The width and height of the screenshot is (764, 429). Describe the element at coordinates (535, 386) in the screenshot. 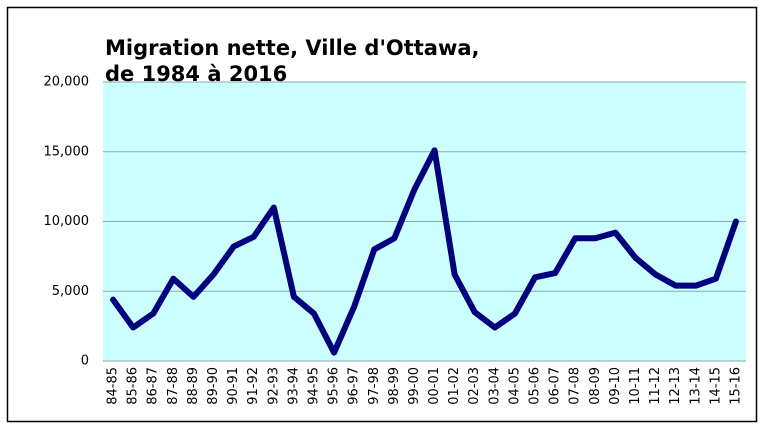

I see `x-tick-label: 05-06` at that location.